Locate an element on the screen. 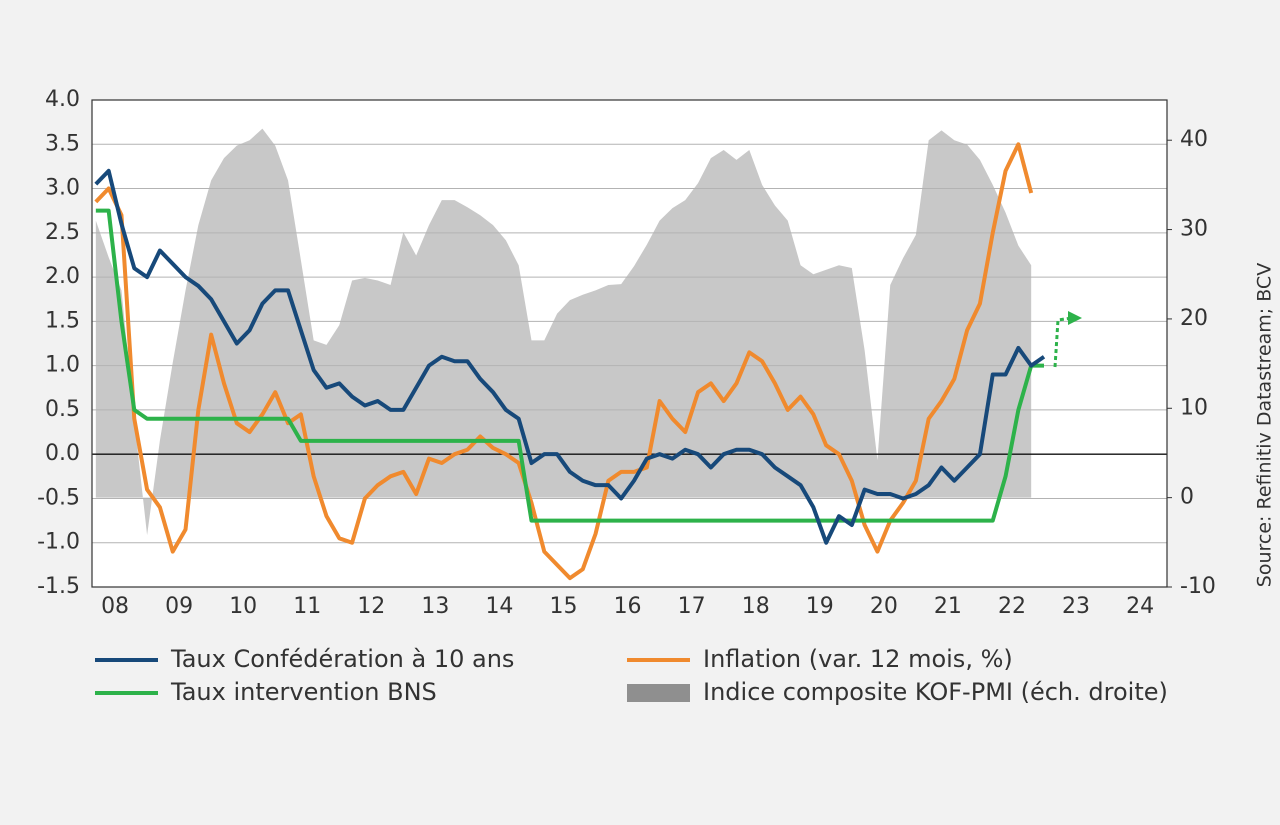 The height and width of the screenshot is (825, 1280). x-tick-label: 18 is located at coordinates (756, 606).